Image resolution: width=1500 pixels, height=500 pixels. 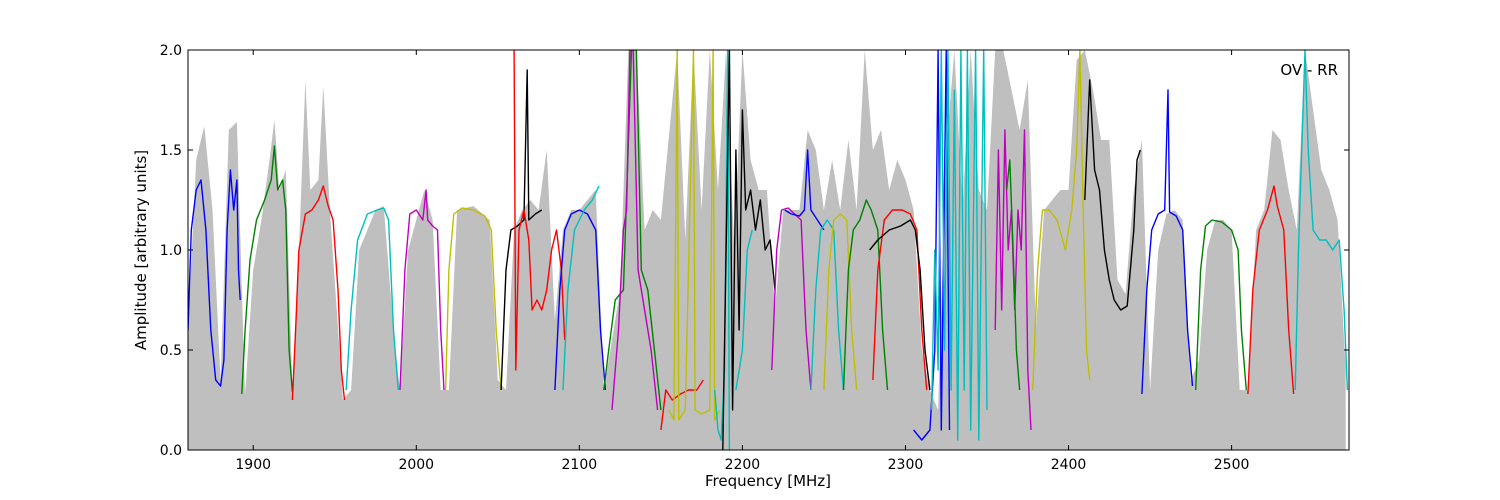 What do you see at coordinates (171, 451) in the screenshot?
I see `y-tick-label: 0.0` at bounding box center [171, 451].